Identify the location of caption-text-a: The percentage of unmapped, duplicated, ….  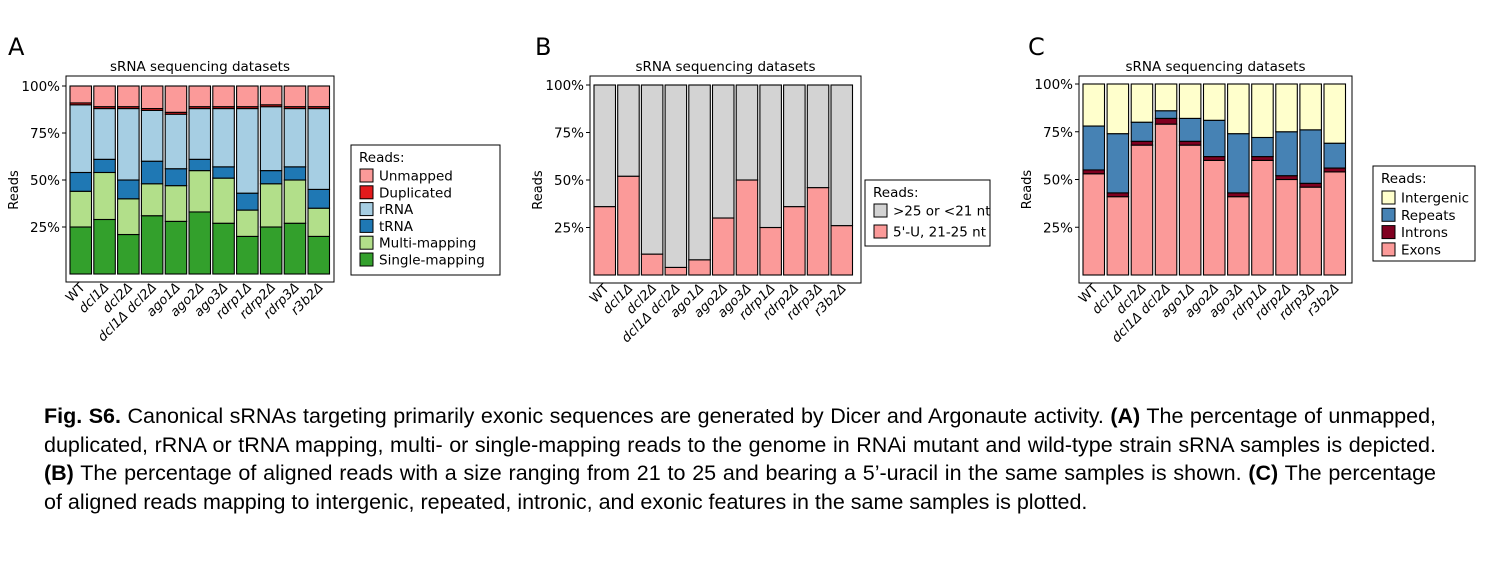
(740, 430).